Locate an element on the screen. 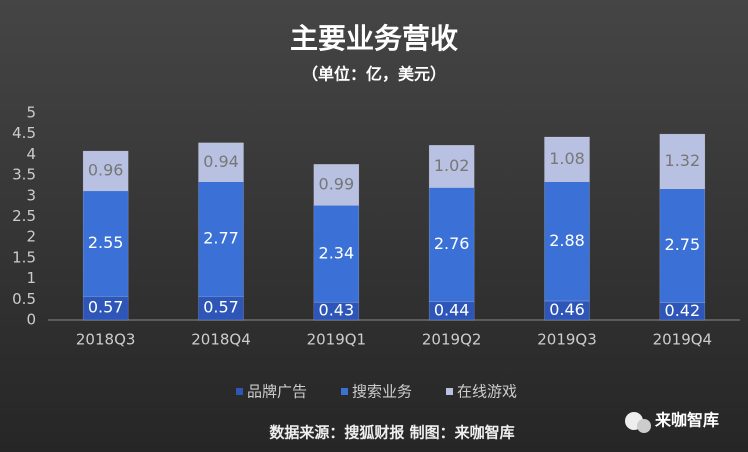  data-label: 0.42 is located at coordinates (683, 310).